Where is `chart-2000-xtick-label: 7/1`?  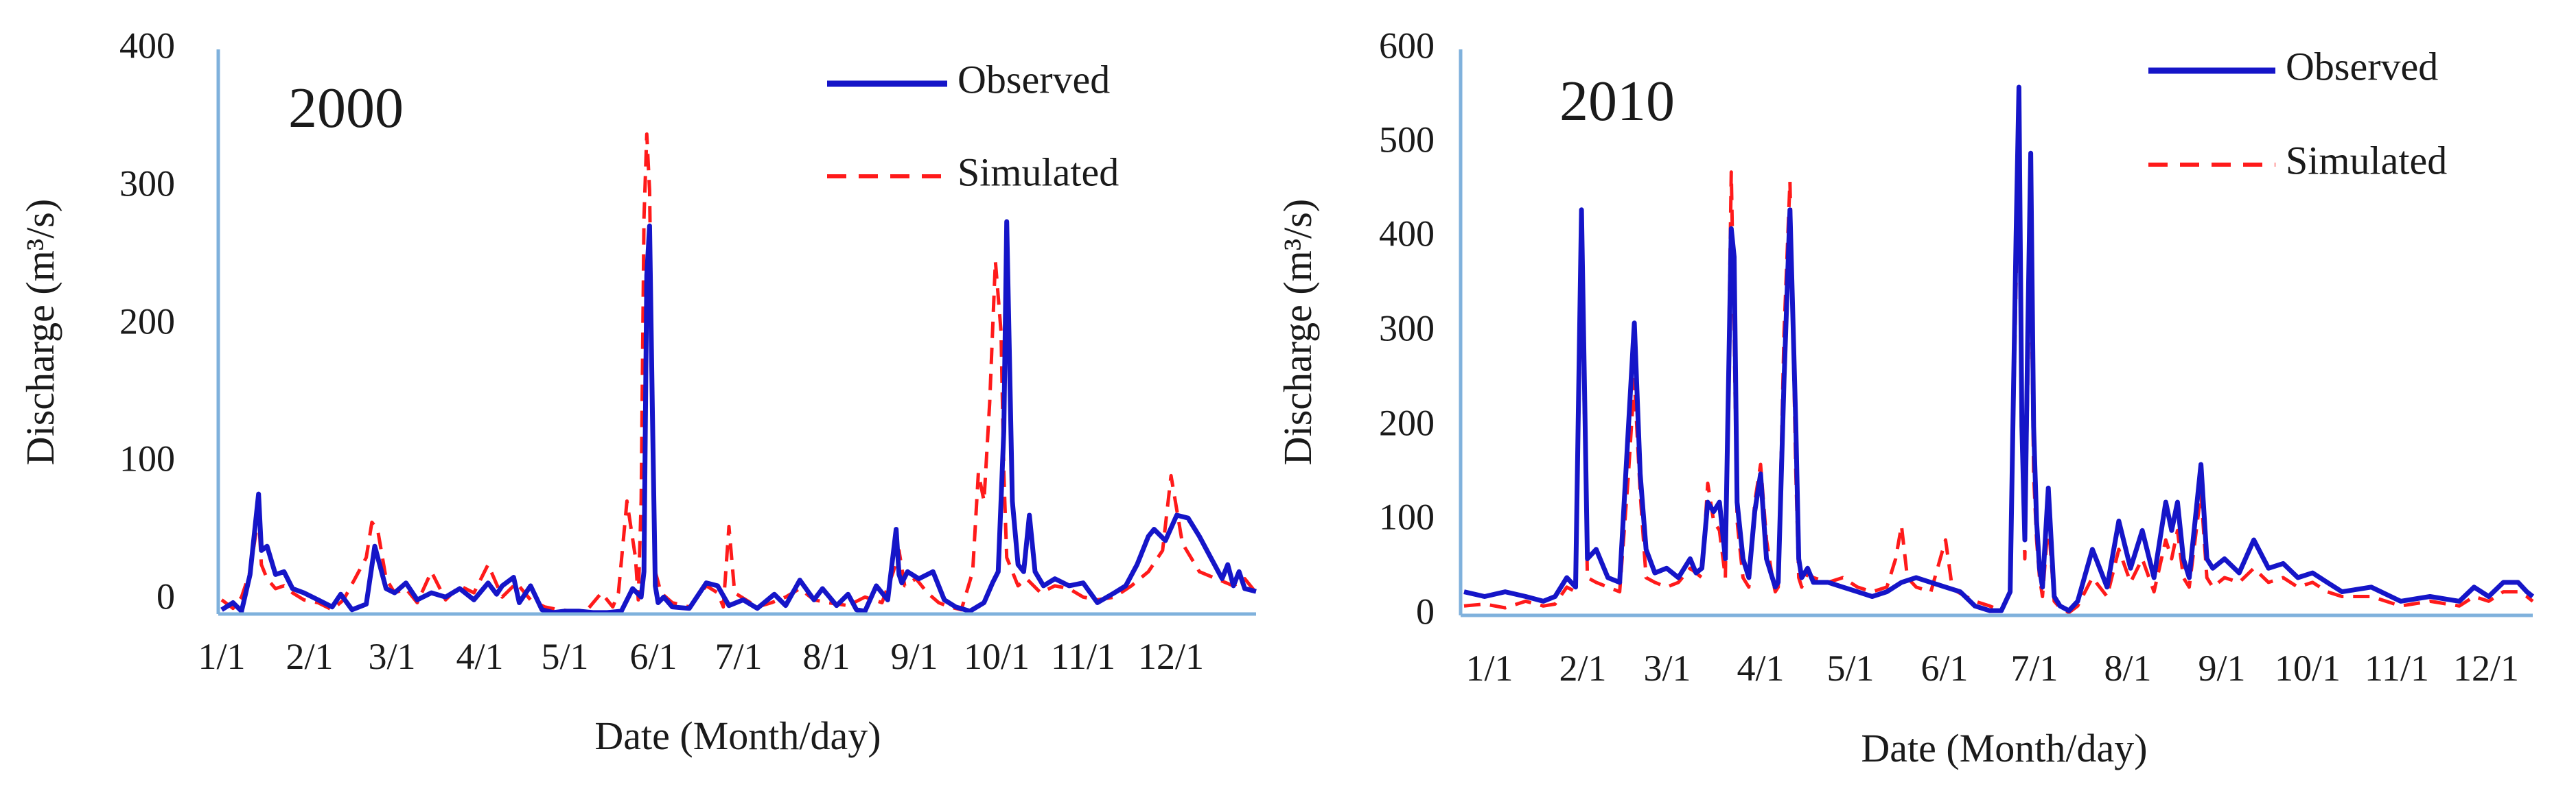
chart-2000-xtick-label: 7/1 is located at coordinates (738, 657).